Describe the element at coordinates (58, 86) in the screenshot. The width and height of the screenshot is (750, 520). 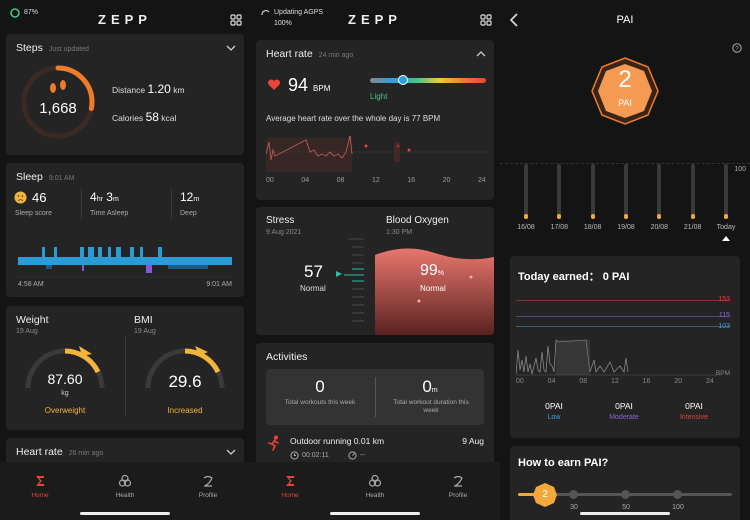
I see `footprint-icon` at that location.